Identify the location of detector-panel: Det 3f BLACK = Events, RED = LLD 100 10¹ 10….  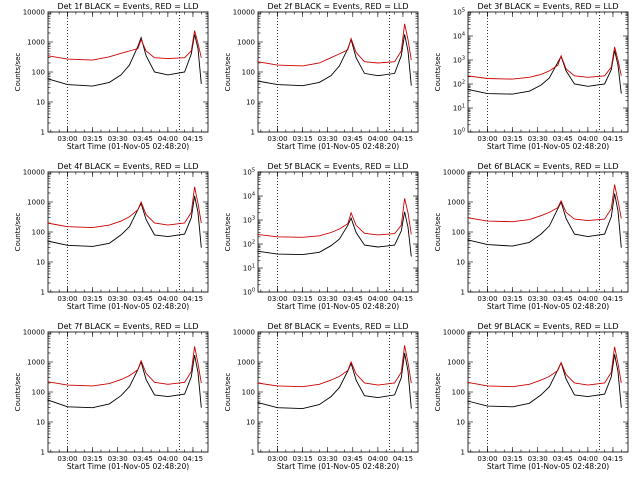
(531, 76).